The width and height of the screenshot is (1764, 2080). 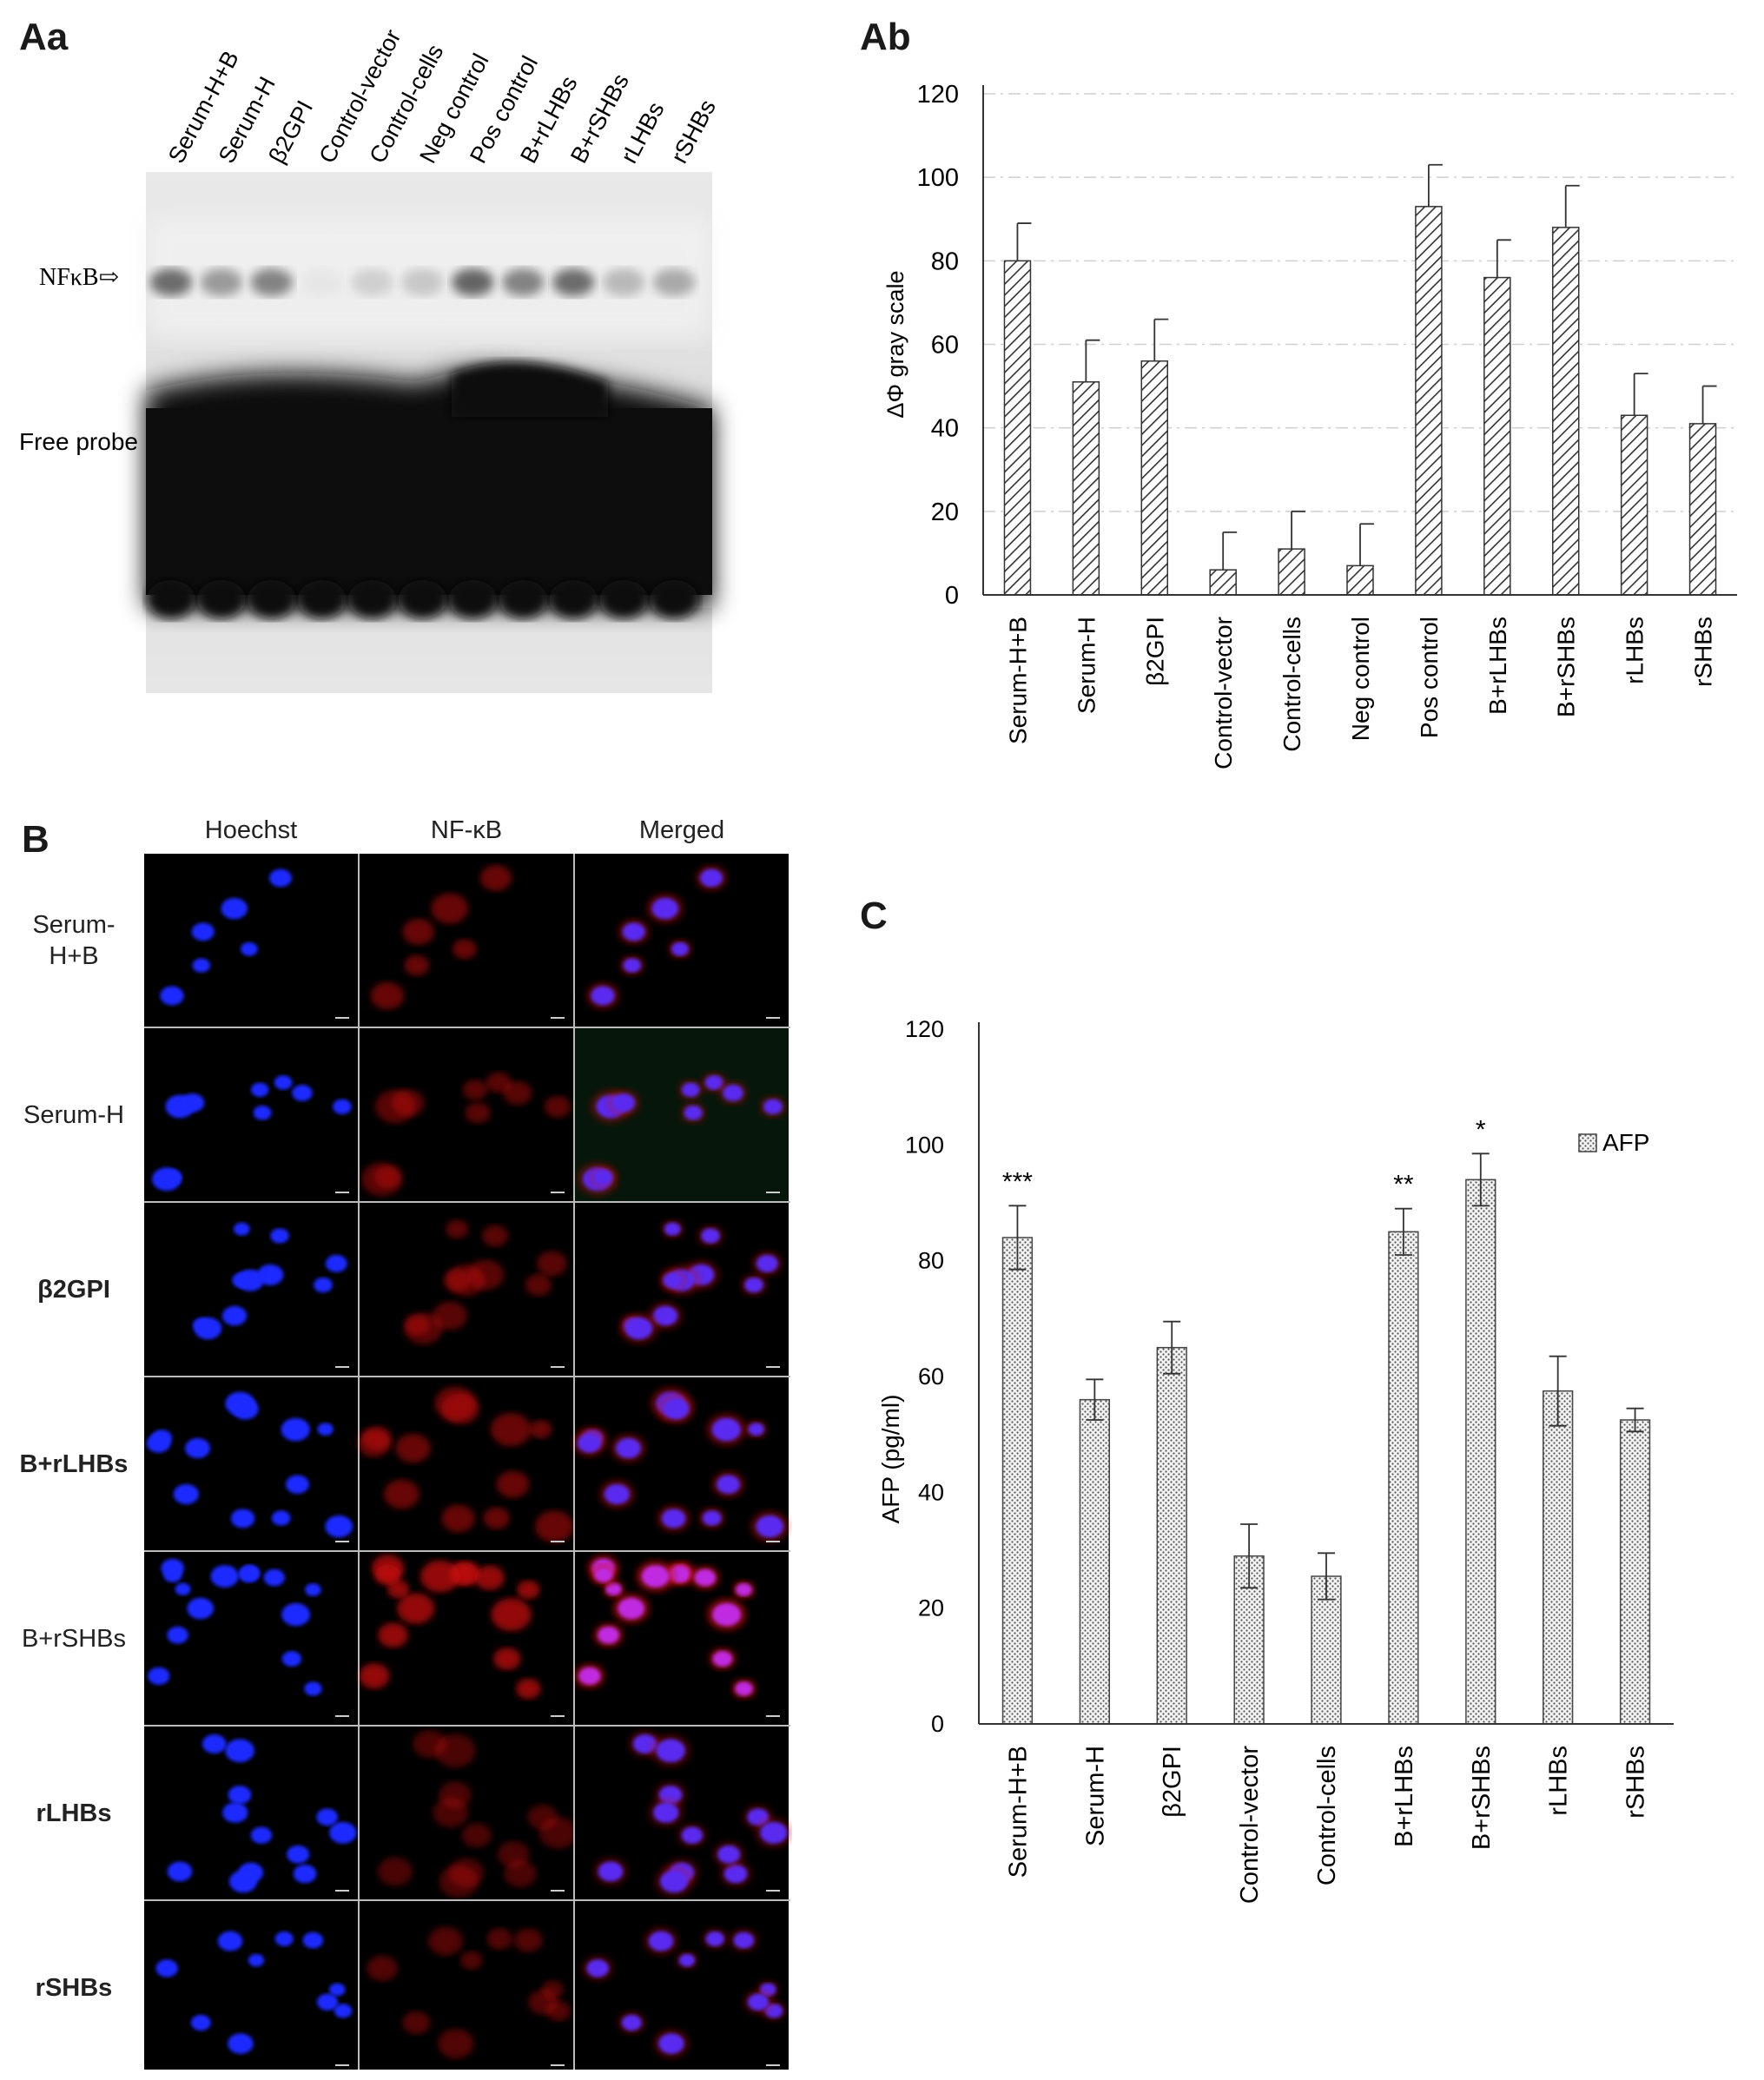 What do you see at coordinates (78, 442) in the screenshot?
I see `free-probe-label: Free probe` at bounding box center [78, 442].